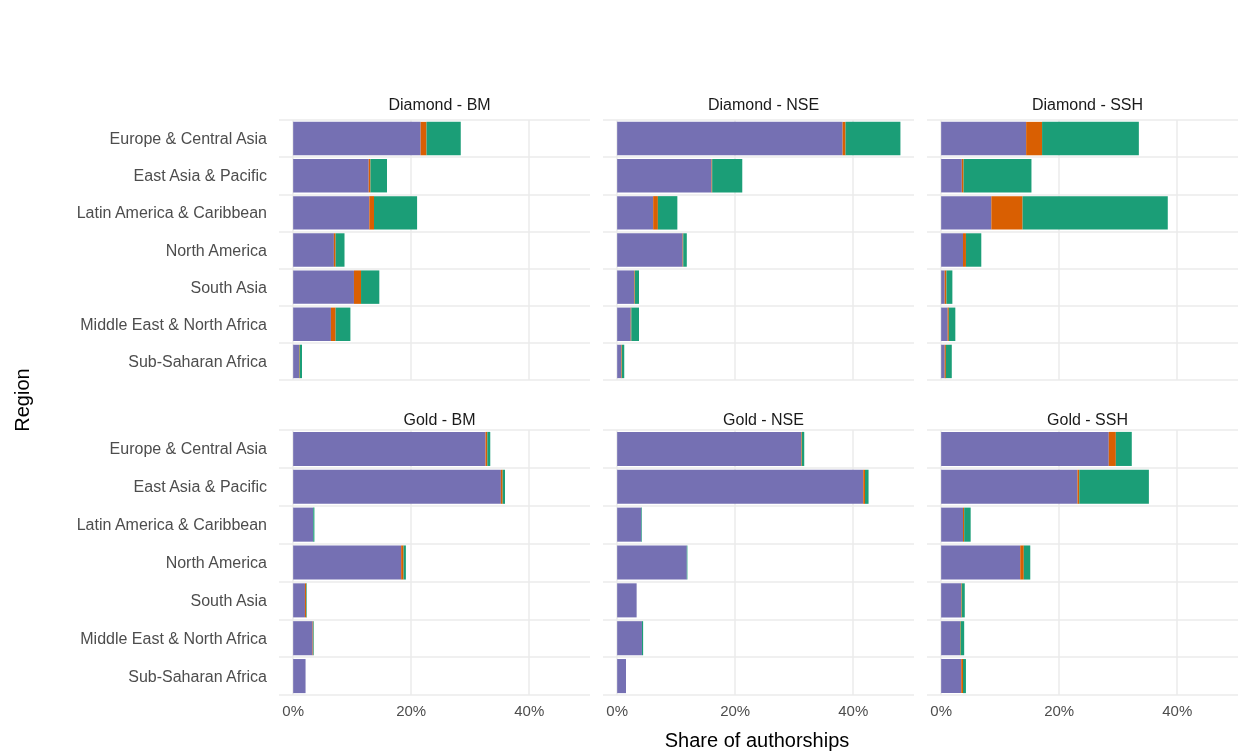 Image resolution: width=1238 pixels, height=752 pixels. I want to click on y-axis-title: Region, so click(22, 400).